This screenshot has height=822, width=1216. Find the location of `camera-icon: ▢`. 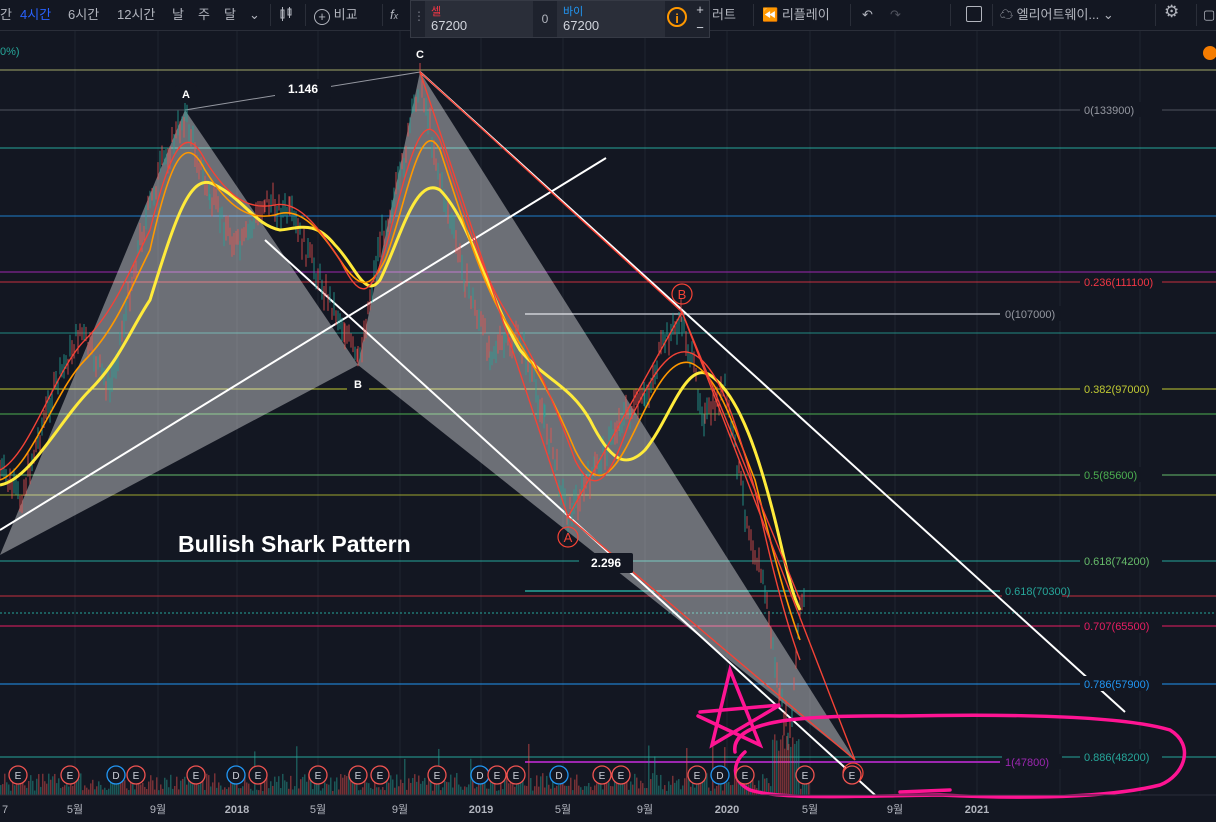

camera-icon: ▢ is located at coordinates (1209, 14).